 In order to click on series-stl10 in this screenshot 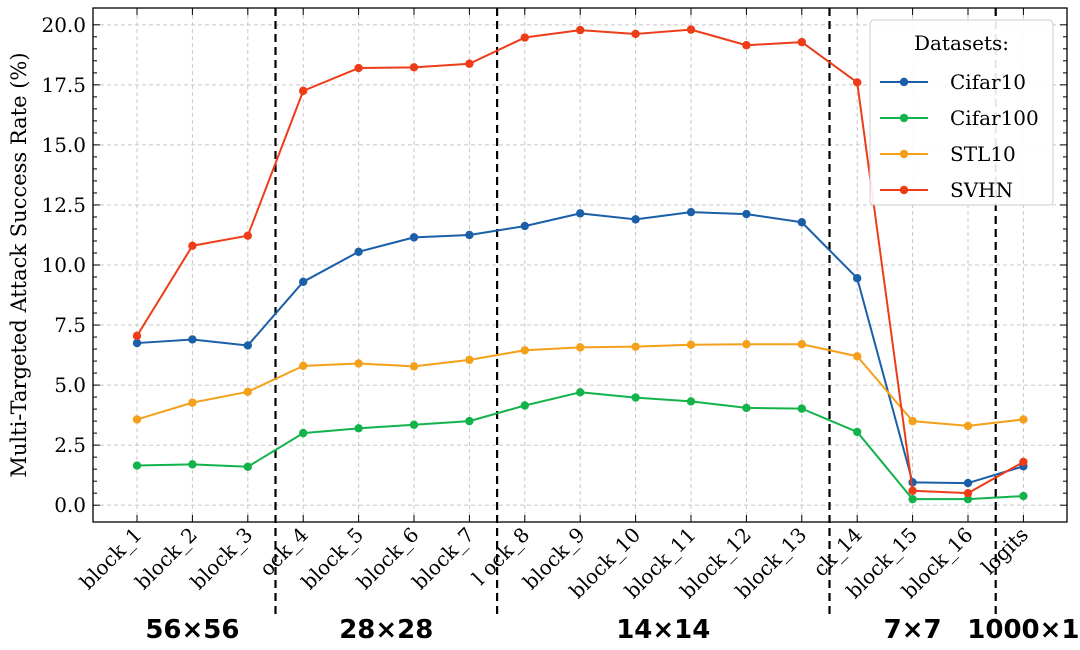, I will do `click(580, 385)`.